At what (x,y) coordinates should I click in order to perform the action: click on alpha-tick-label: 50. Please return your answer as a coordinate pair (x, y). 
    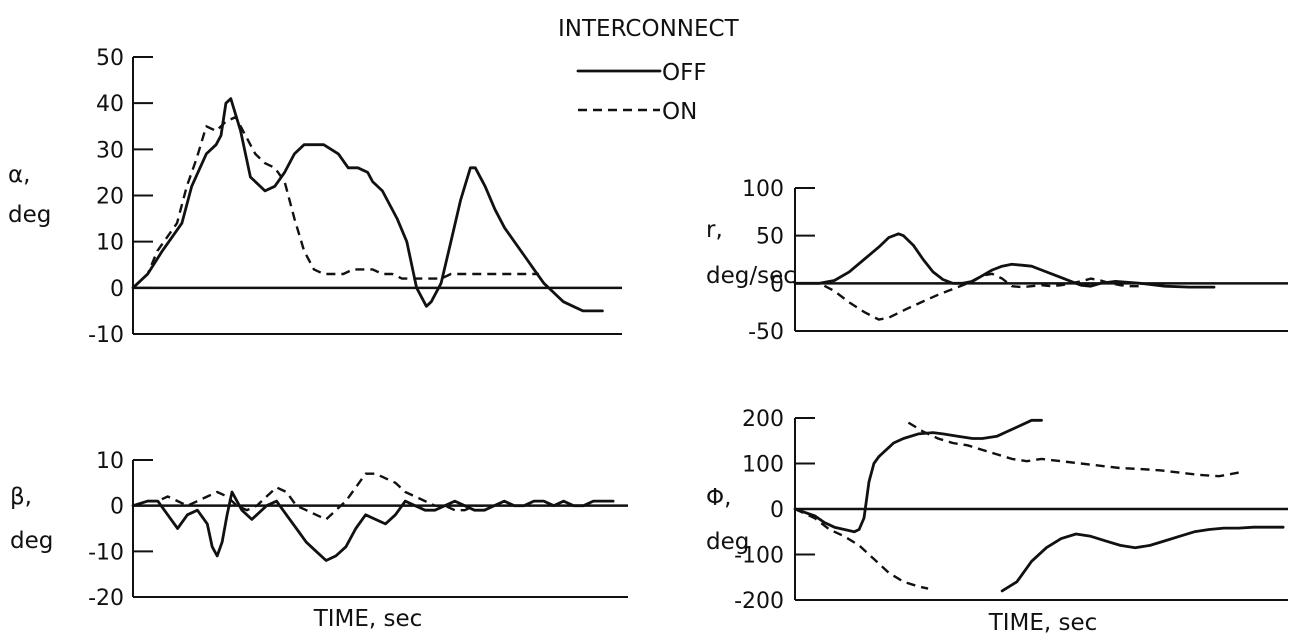
    Looking at the image, I should click on (110, 58).